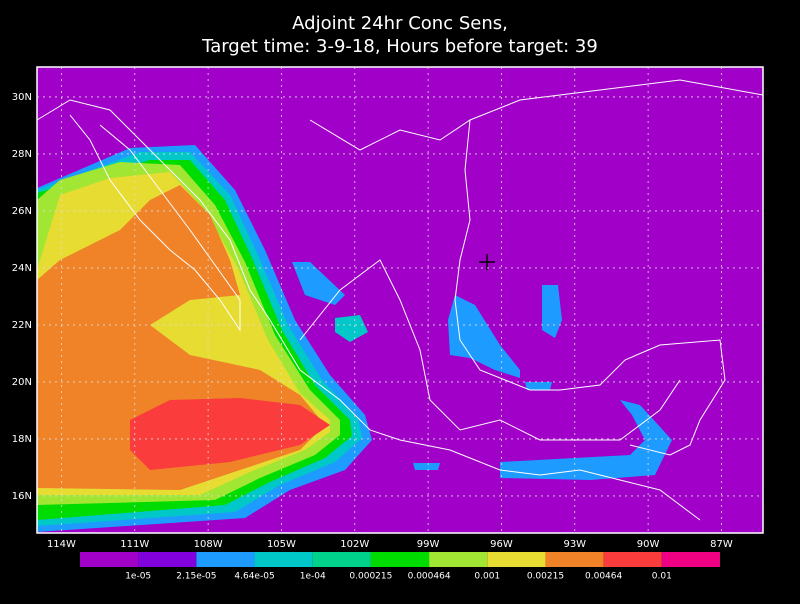 This screenshot has height=604, width=800. I want to click on colorbar-label: 0.00464, so click(603, 577).